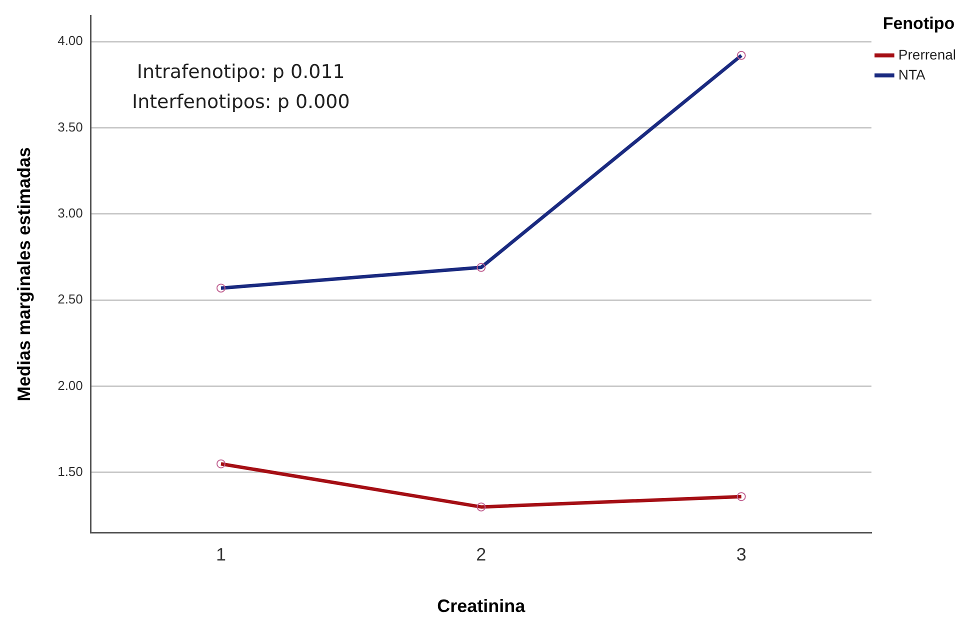 The height and width of the screenshot is (632, 976). I want to click on y-tick-label: 4.00, so click(70, 40).